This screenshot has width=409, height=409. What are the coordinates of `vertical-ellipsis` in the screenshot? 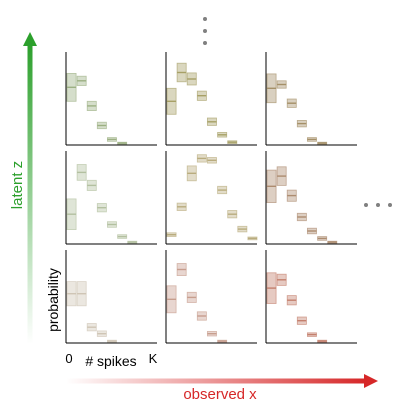 It's located at (205, 31).